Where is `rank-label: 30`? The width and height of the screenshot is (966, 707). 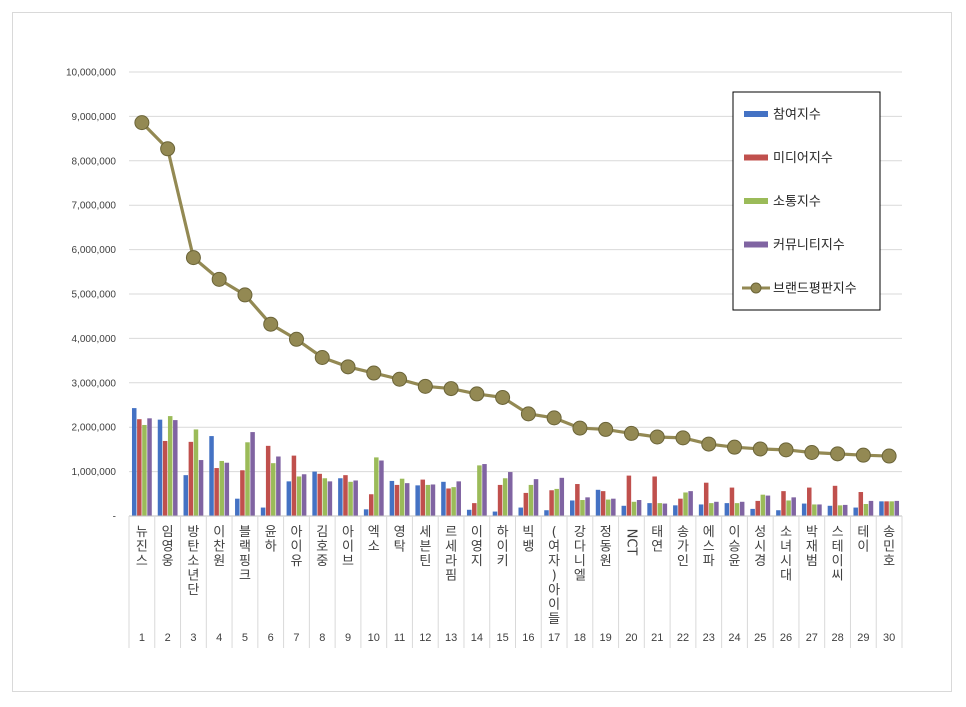
rank-label: 30 is located at coordinates (889, 638).